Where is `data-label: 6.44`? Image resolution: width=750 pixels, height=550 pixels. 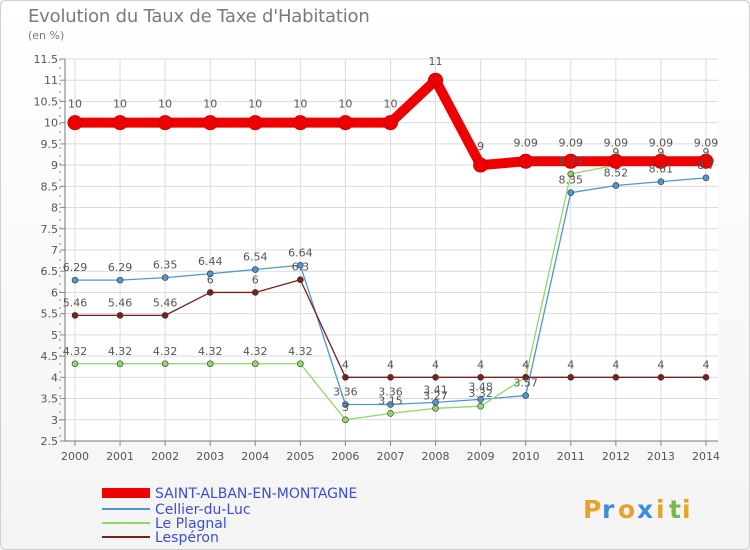 data-label: 6.44 is located at coordinates (210, 261).